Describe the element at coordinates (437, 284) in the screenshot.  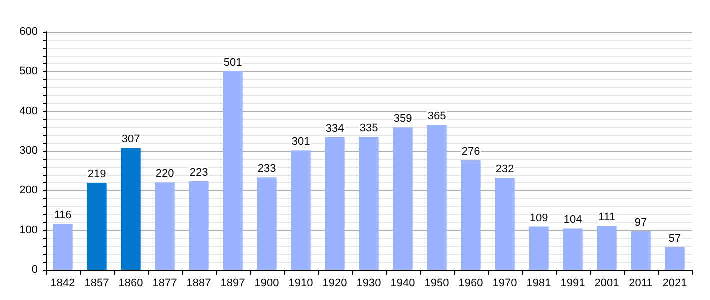
I see `x-tick-label: 1950` at that location.